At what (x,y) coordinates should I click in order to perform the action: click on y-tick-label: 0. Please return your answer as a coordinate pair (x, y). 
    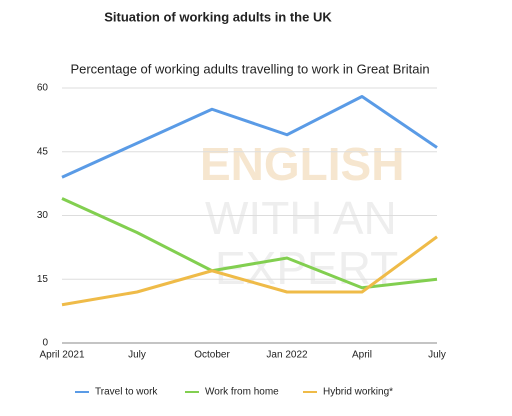
    Looking at the image, I should click on (45, 343).